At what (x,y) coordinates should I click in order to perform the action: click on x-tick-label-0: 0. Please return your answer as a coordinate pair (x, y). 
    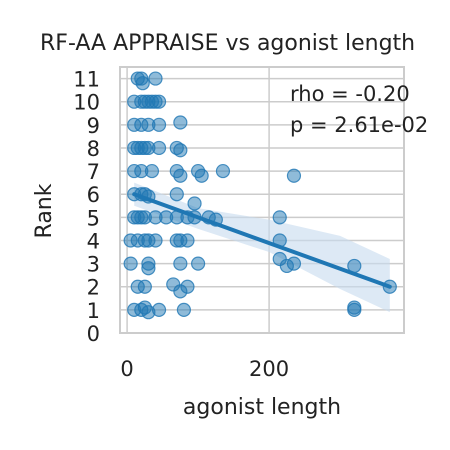
    Looking at the image, I should click on (126, 369).